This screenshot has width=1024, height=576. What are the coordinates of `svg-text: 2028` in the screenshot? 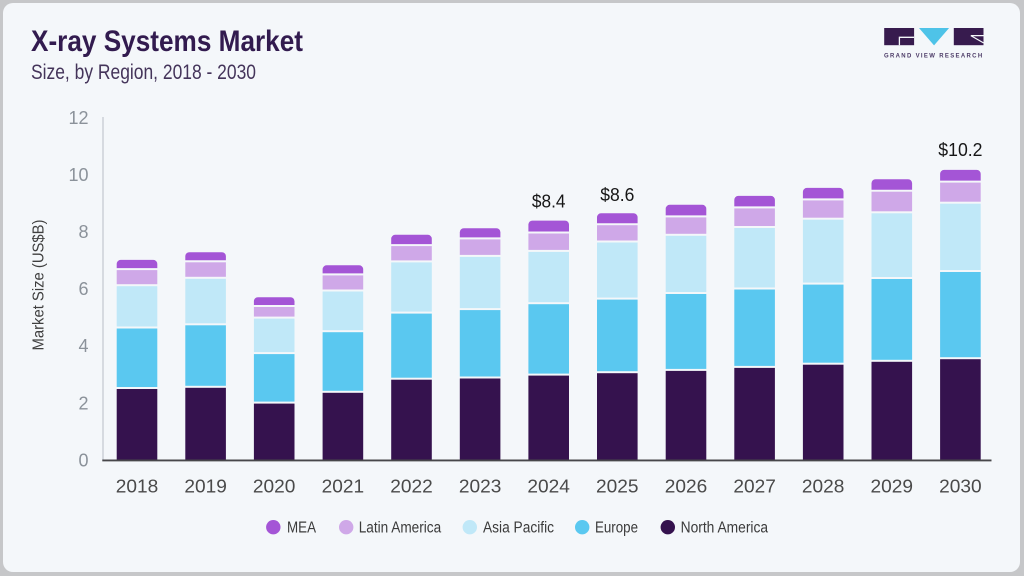 It's located at (823, 487).